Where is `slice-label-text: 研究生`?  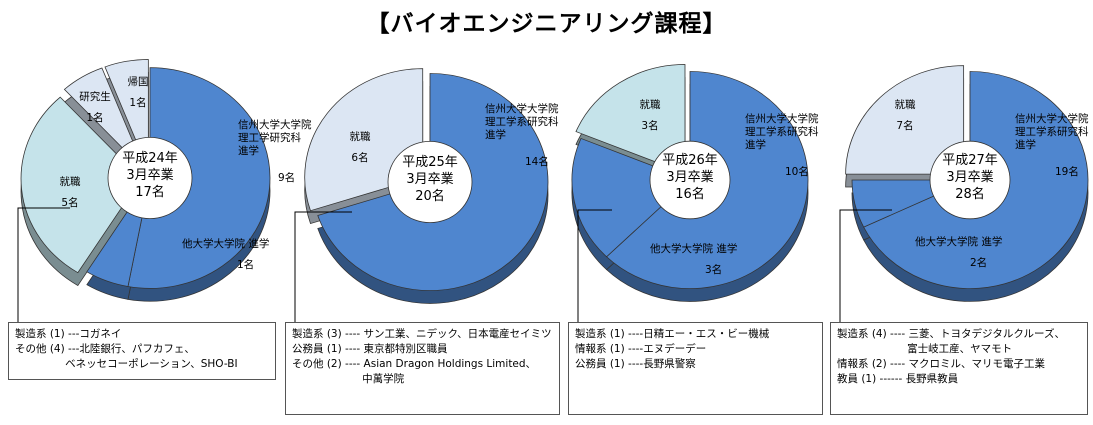
slice-label-text: 研究生 is located at coordinates (95, 96).